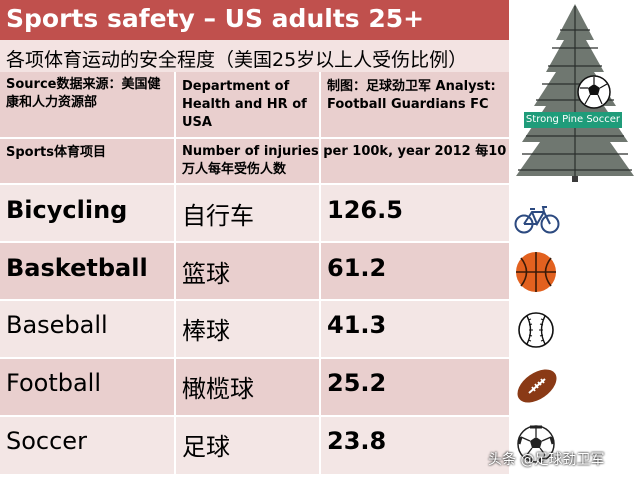 This screenshot has height=480, width=640. Describe the element at coordinates (77, 268) in the screenshot. I see `sport-name-en: Basketball` at that location.